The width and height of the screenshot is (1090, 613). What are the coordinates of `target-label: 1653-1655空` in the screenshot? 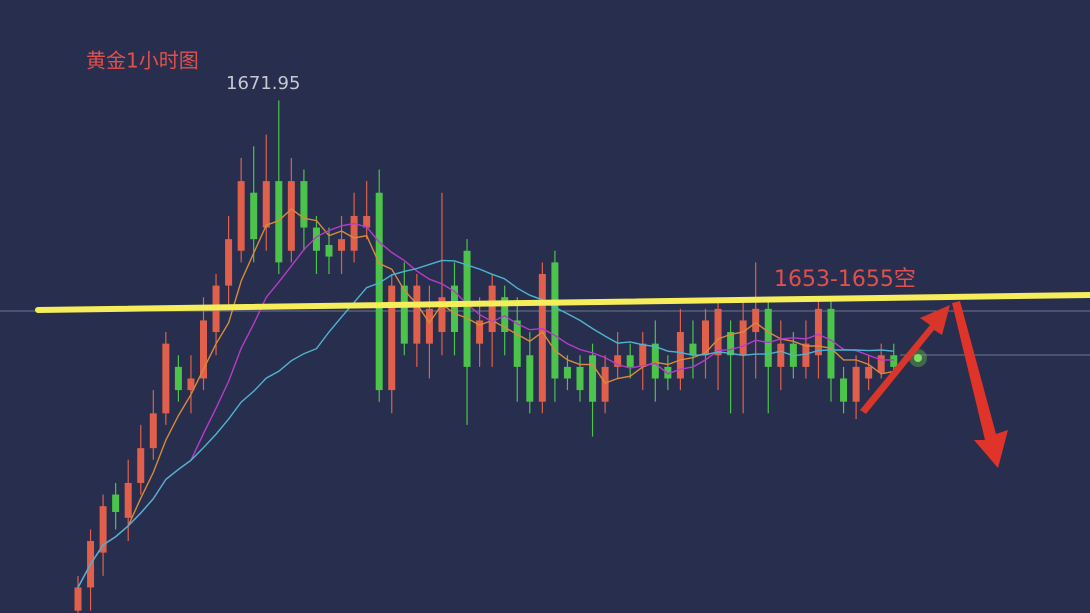 It's located at (845, 279).